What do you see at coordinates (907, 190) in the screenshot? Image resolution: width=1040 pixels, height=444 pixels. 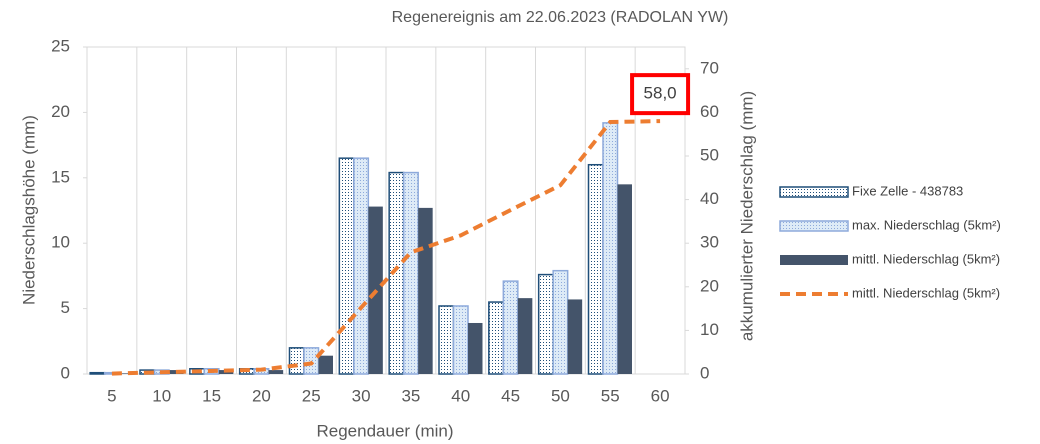 I see `legend-label: Fixe Zelle - 438783` at bounding box center [907, 190].